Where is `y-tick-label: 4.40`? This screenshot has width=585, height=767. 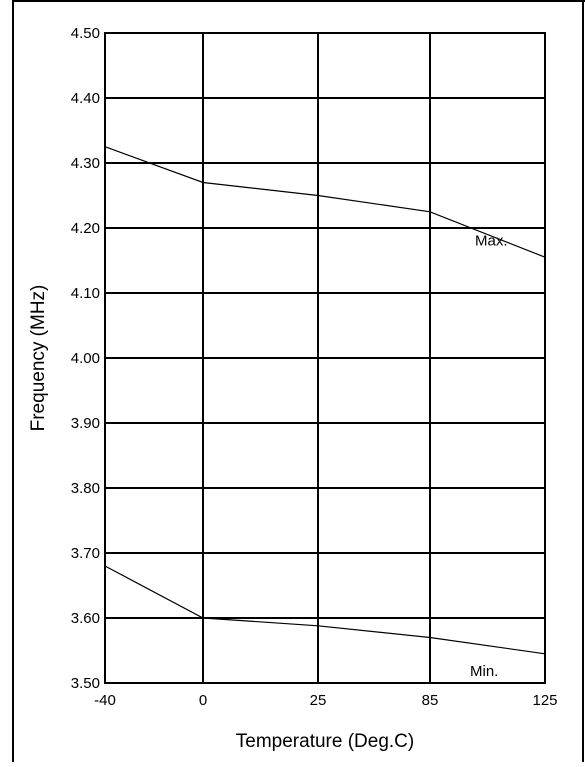 y-tick-label: 4.40 is located at coordinates (85, 98).